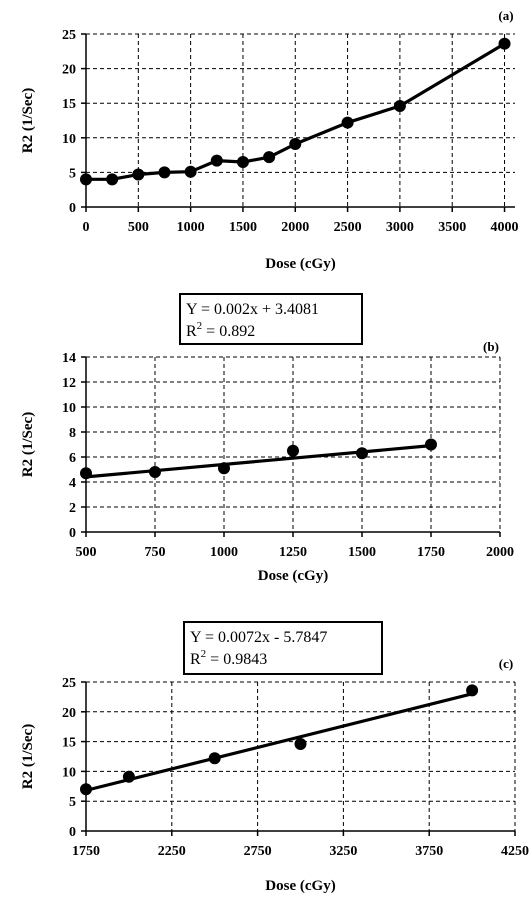 This screenshot has height=901, width=532. Describe the element at coordinates (429, 851) in the screenshot. I see `x-tick-label: 3750` at that location.